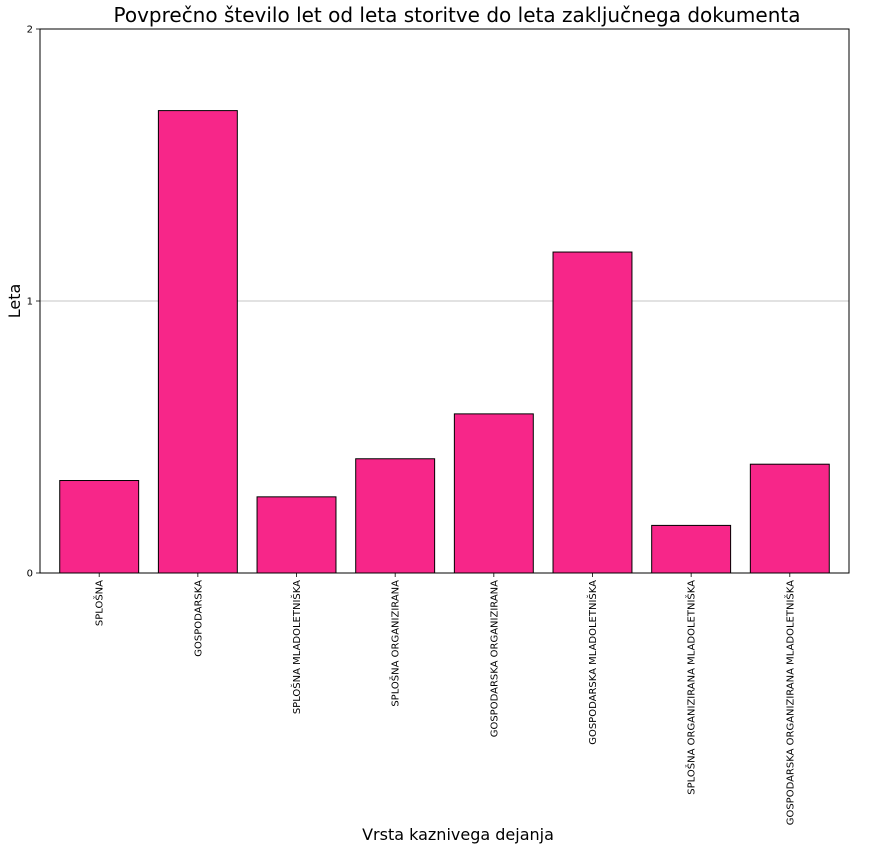  What do you see at coordinates (198, 618) in the screenshot?
I see `x-tick-label: GOSPODARSKA` at bounding box center [198, 618].